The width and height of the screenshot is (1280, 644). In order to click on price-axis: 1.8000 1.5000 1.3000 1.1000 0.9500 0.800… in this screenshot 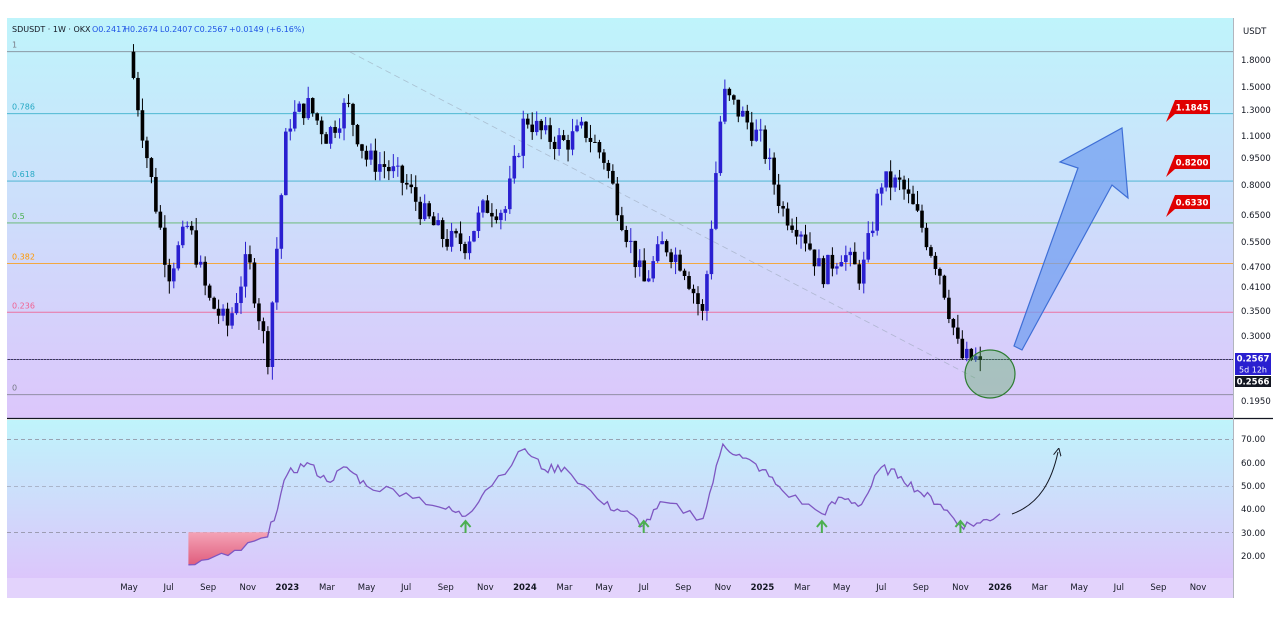, I will do `click(1256, 231)`.